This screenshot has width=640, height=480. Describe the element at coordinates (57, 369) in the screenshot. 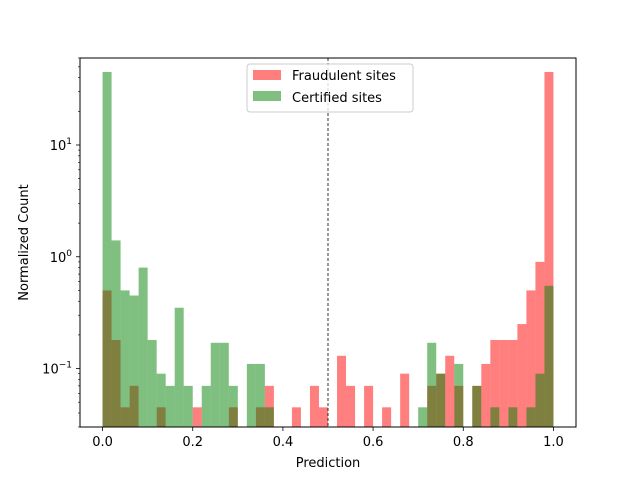

I see `y-tick-label: 10⁻¹` at that location.